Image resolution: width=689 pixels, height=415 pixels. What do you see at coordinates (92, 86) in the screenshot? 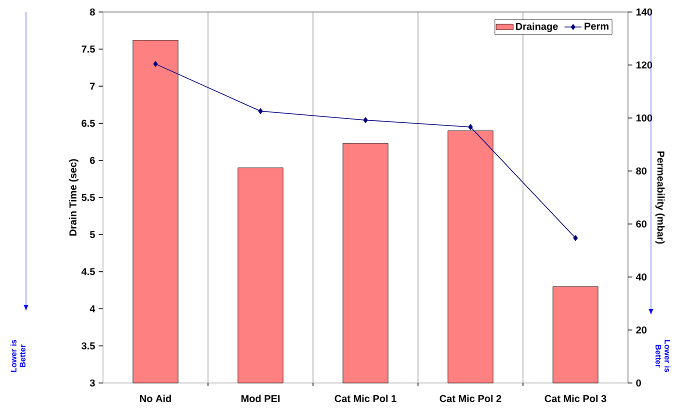
I see `y-tick-label: 7` at bounding box center [92, 86].